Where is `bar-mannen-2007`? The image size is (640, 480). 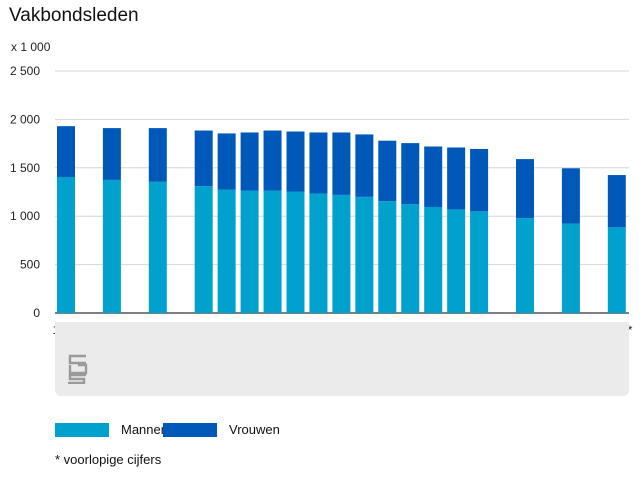
bar-mannen-2007 is located at coordinates (249, 251).